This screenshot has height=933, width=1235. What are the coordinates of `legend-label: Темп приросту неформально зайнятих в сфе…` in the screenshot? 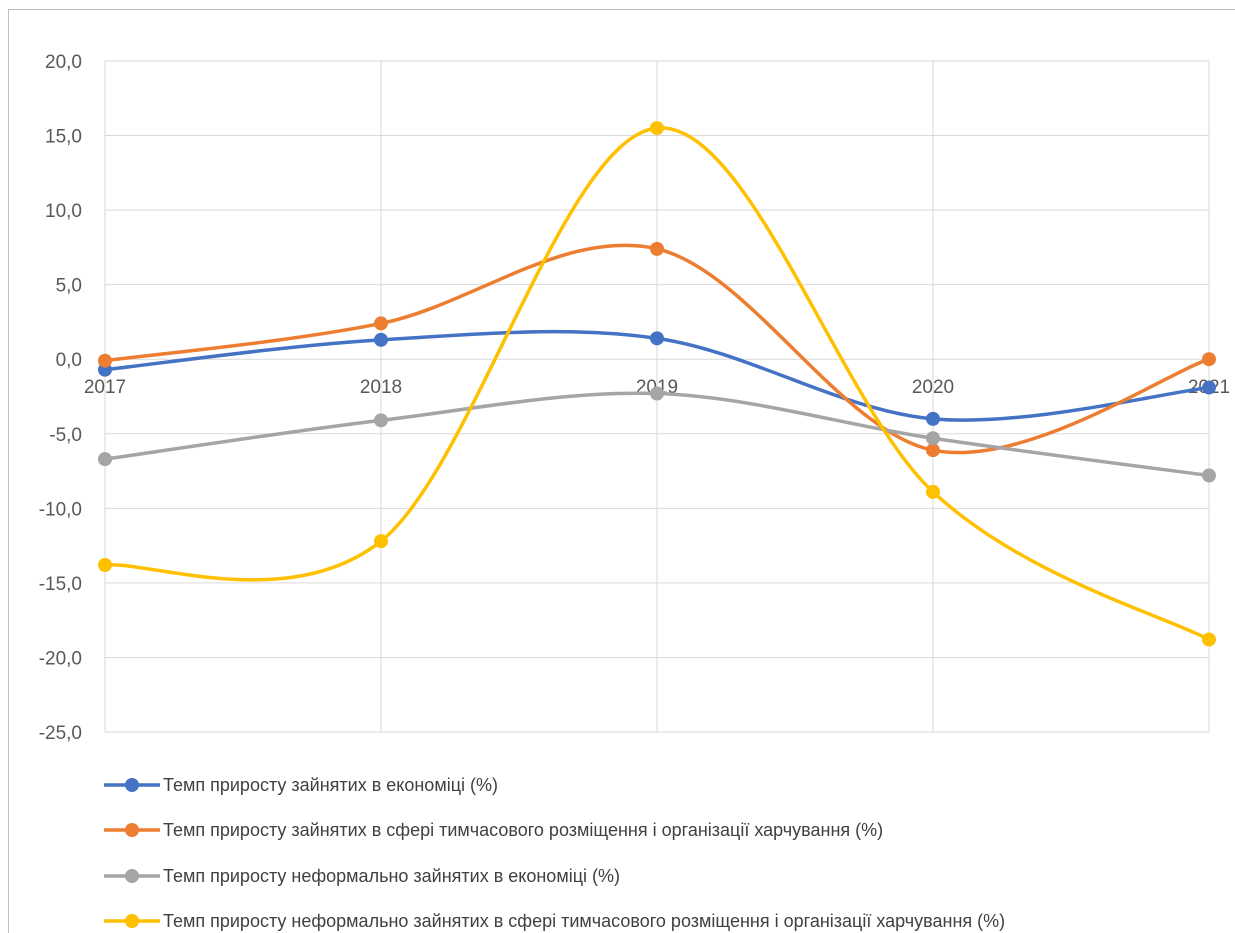 It's located at (584, 921).